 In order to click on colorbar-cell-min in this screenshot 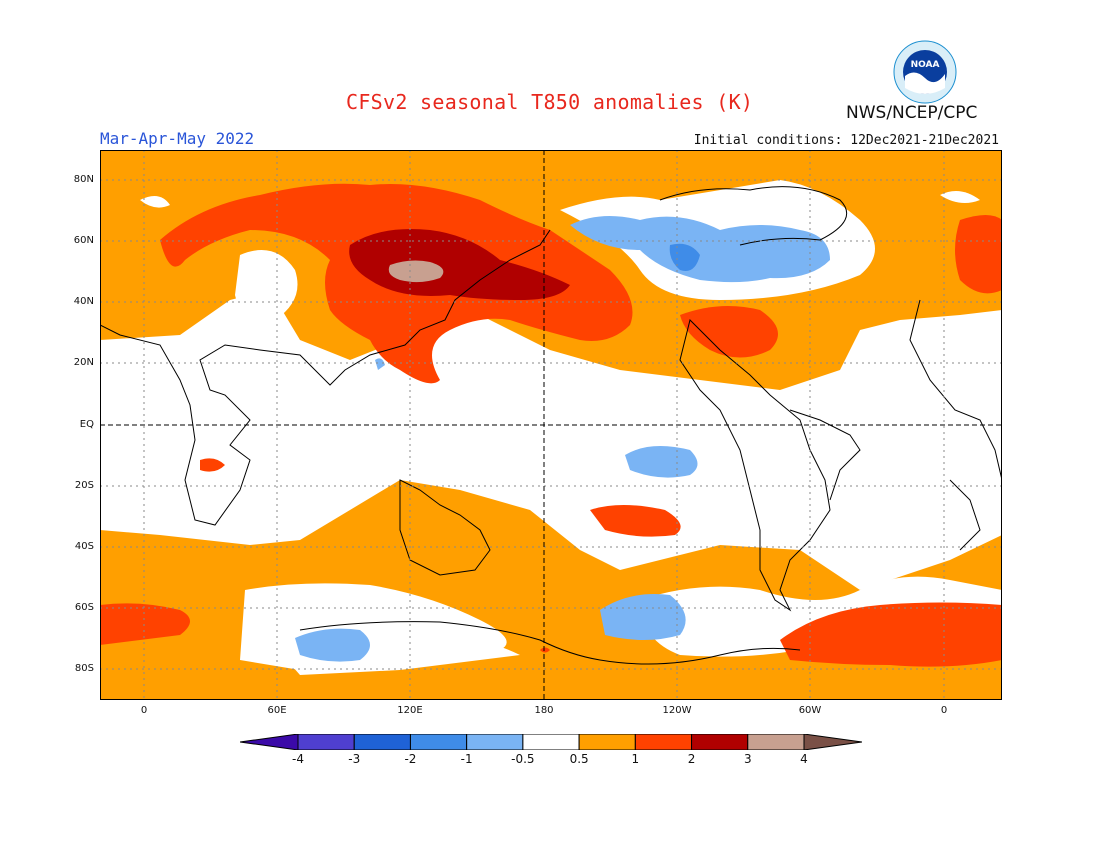, I will do `click(269, 742)`.